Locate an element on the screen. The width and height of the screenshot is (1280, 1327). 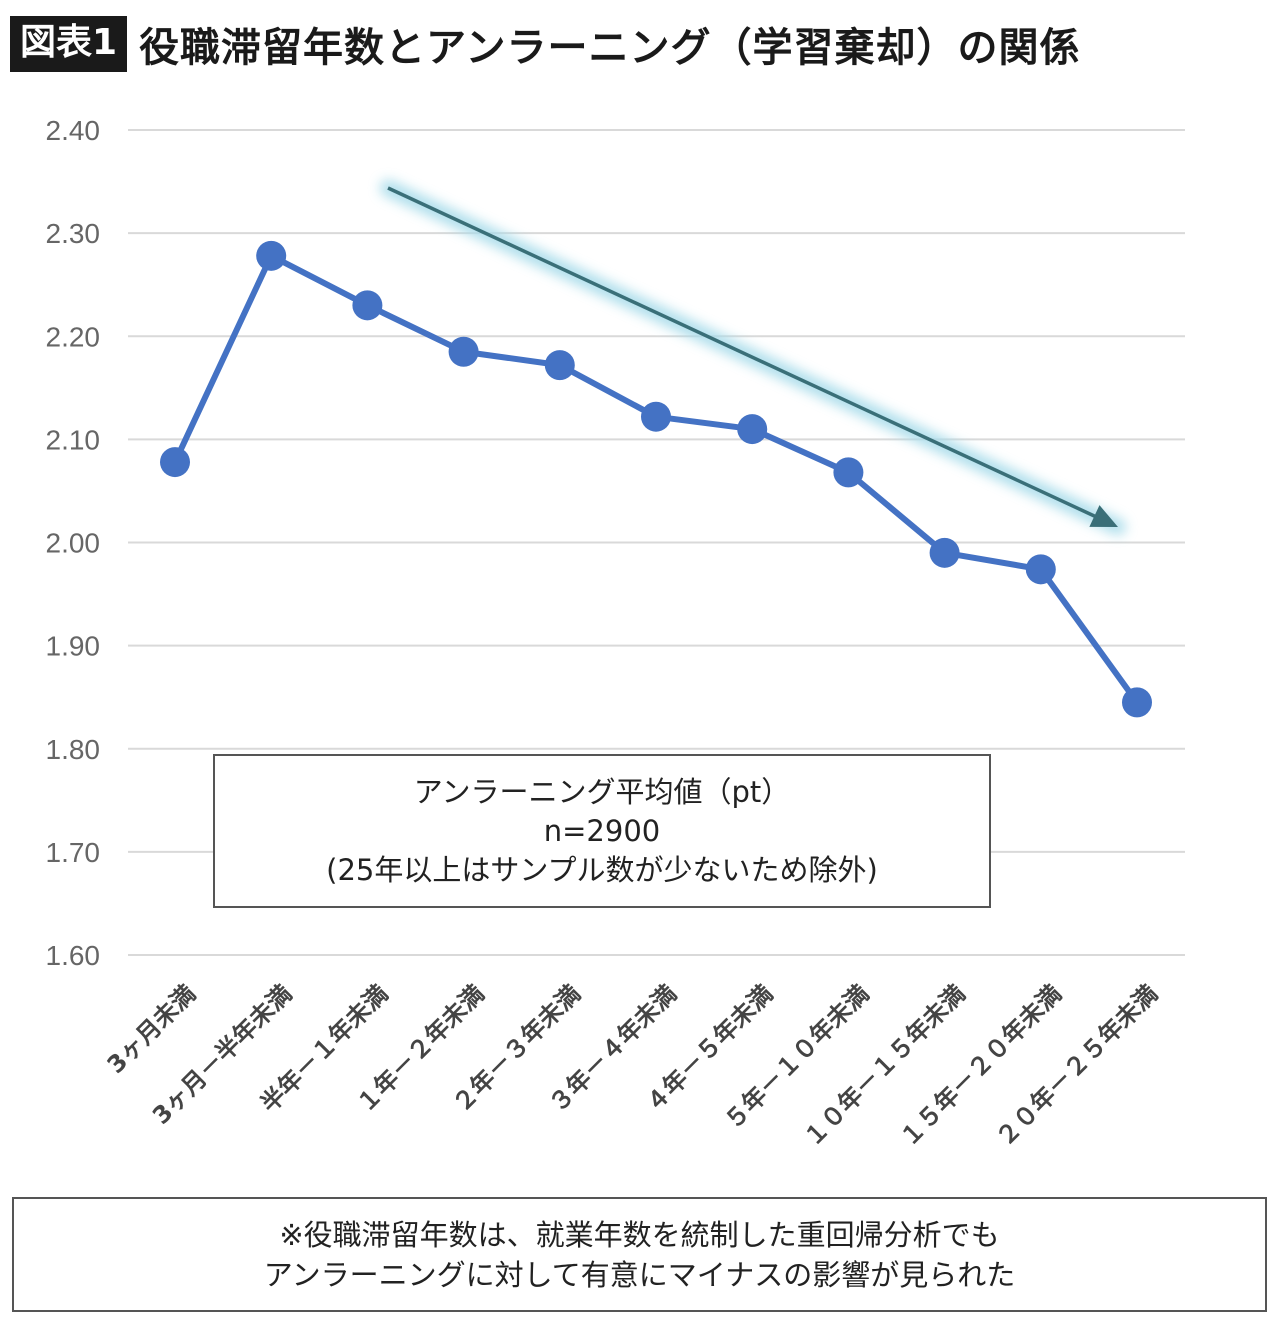
legend-line-1: アンラーニング平均値（pt） is located at coordinates (602, 791).